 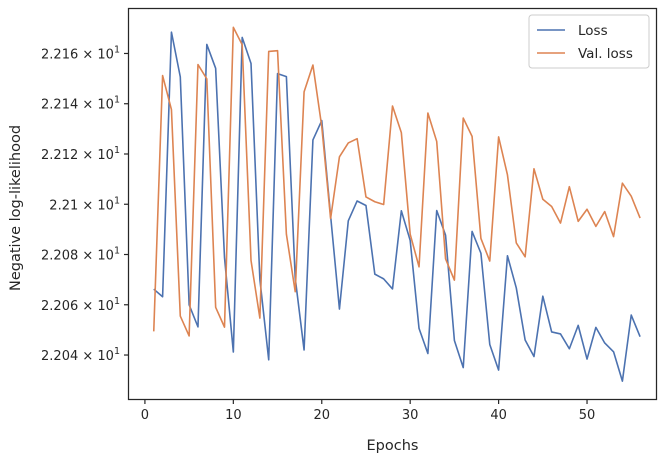 What do you see at coordinates (80, 255) in the screenshot?
I see `y-tick-label: 2.208 × 10¹` at bounding box center [80, 255].